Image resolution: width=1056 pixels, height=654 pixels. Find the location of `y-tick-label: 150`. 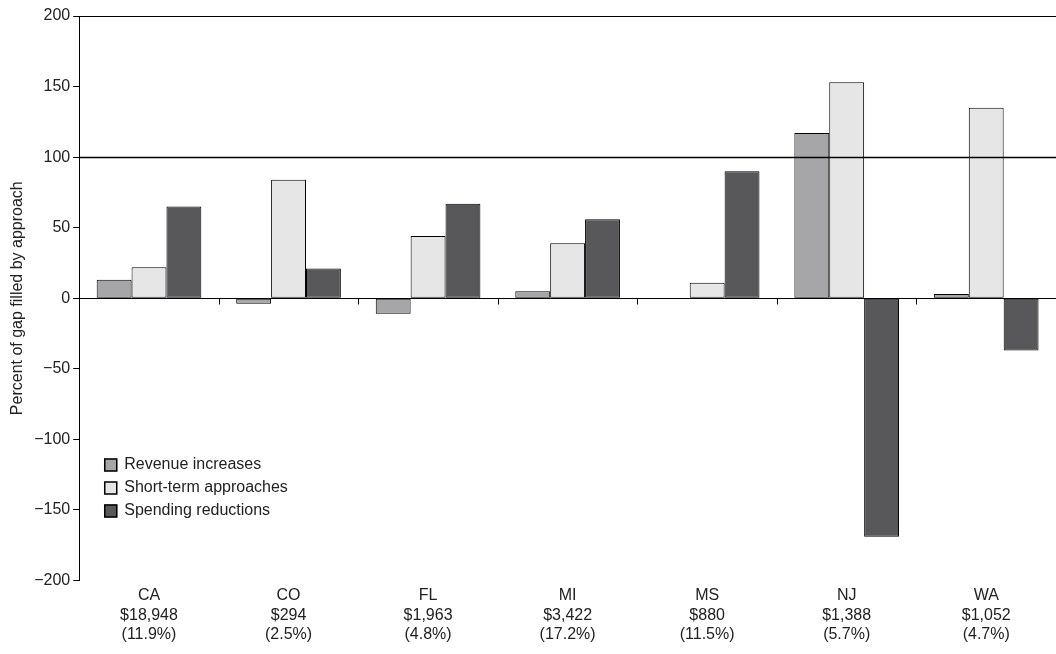

y-tick-label: 150 is located at coordinates (57, 85).